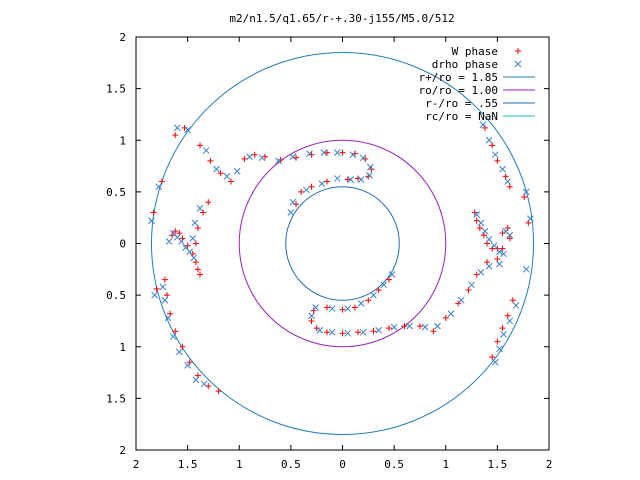 The width and height of the screenshot is (640, 480). What do you see at coordinates (458, 77) in the screenshot?
I see `legend-label: r+/ro = 1.85` at bounding box center [458, 77].